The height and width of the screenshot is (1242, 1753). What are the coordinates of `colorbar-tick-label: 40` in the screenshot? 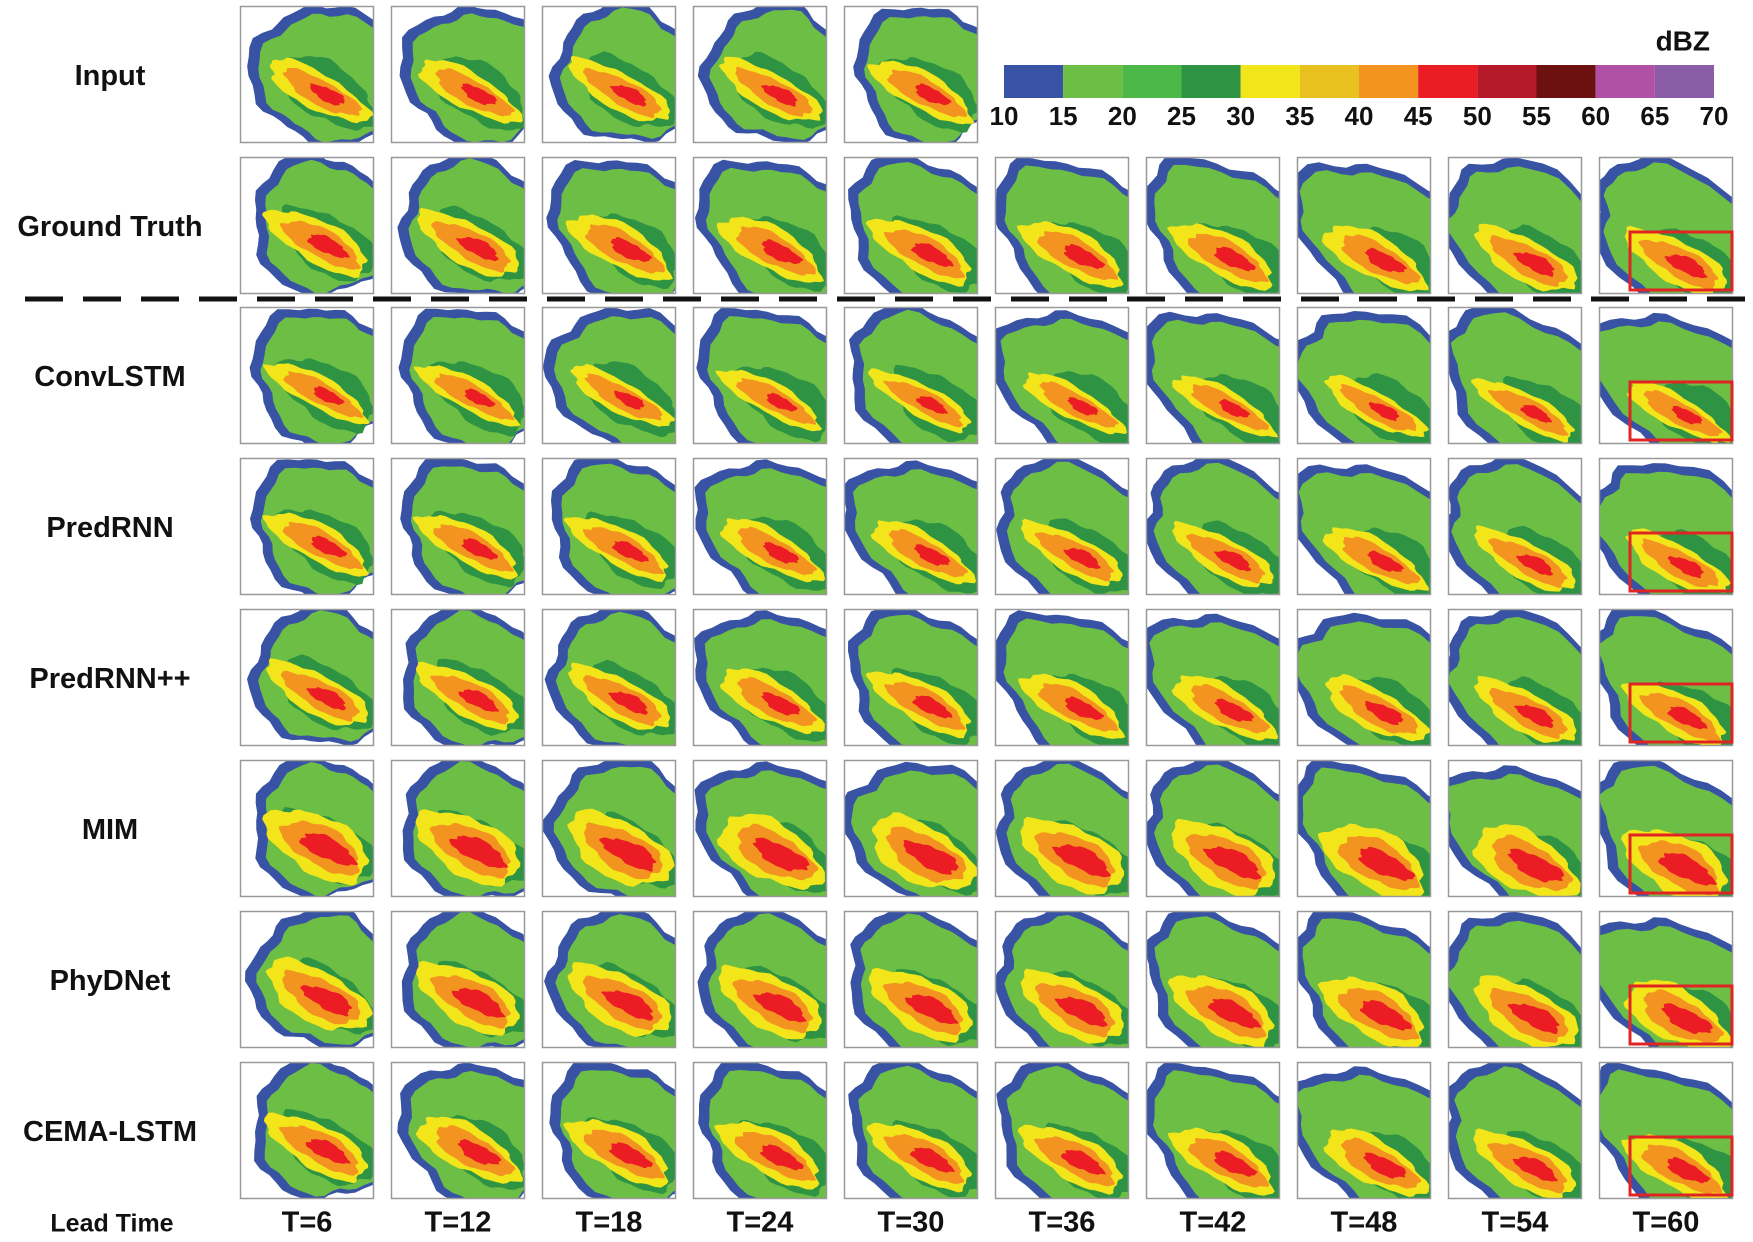 It's located at (1359, 116).